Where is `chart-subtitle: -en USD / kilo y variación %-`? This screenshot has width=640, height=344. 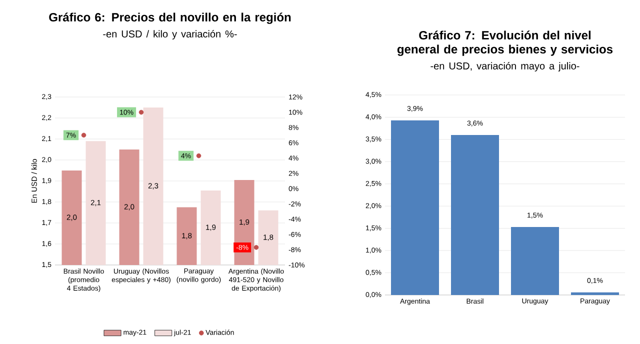 chart-subtitle: -en USD / kilo y variación %- is located at coordinates (170, 35).